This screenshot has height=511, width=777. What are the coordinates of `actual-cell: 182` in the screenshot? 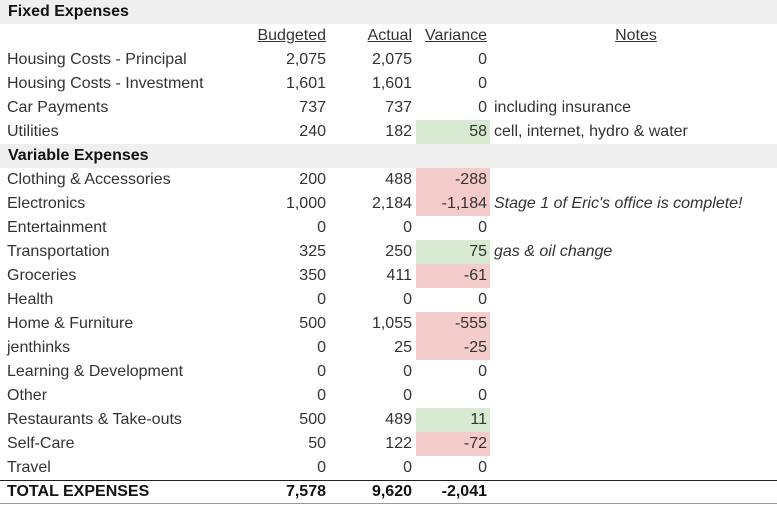 It's located at (398, 131).